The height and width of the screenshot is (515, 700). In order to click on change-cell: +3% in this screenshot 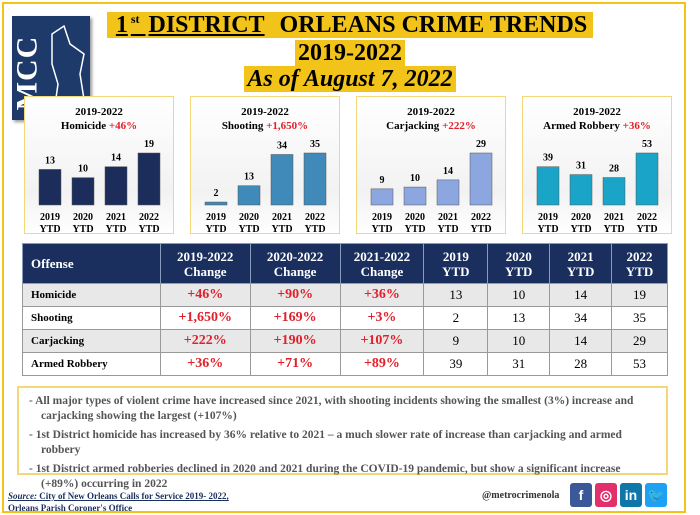, I will do `click(382, 318)`.